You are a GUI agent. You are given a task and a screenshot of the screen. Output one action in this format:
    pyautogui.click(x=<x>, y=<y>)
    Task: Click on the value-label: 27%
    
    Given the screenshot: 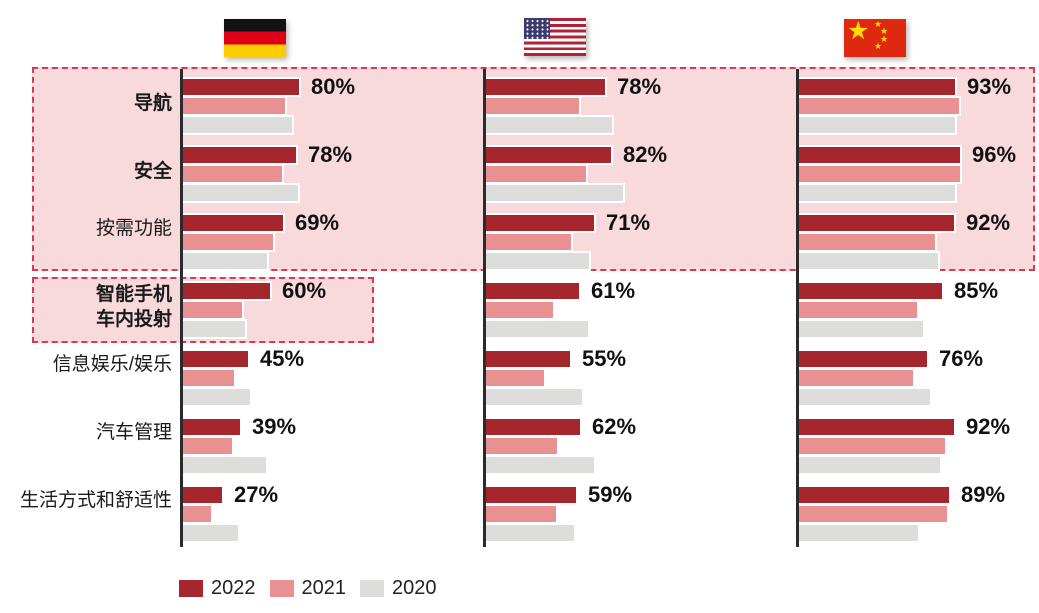 What is the action you would take?
    pyautogui.click(x=256, y=494)
    